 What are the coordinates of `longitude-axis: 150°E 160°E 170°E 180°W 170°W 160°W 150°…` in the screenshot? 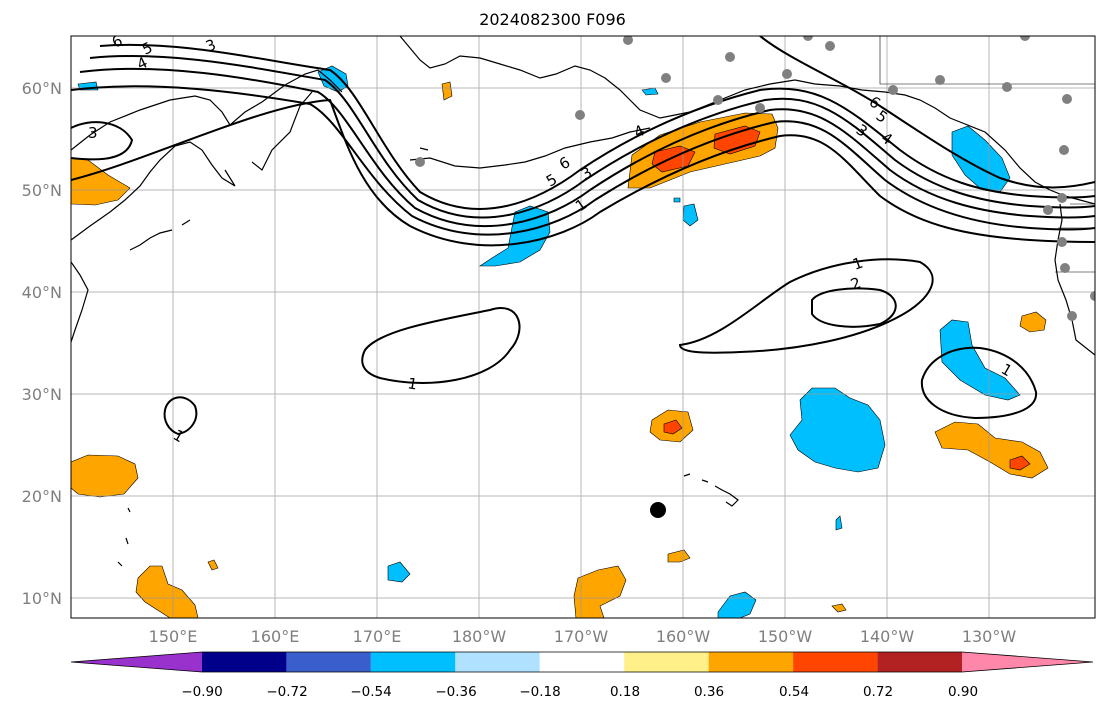 It's located at (583, 636).